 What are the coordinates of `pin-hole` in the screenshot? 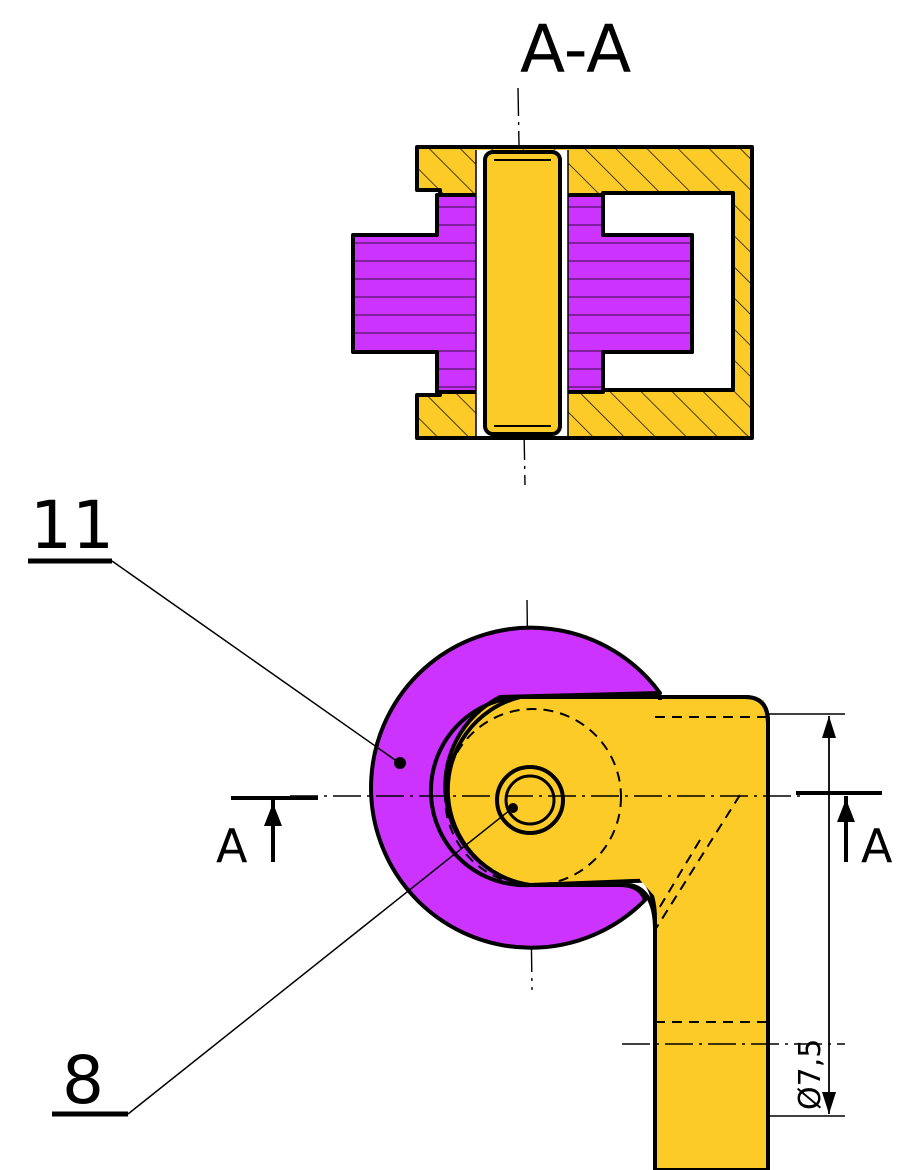 It's located at (513, 808).